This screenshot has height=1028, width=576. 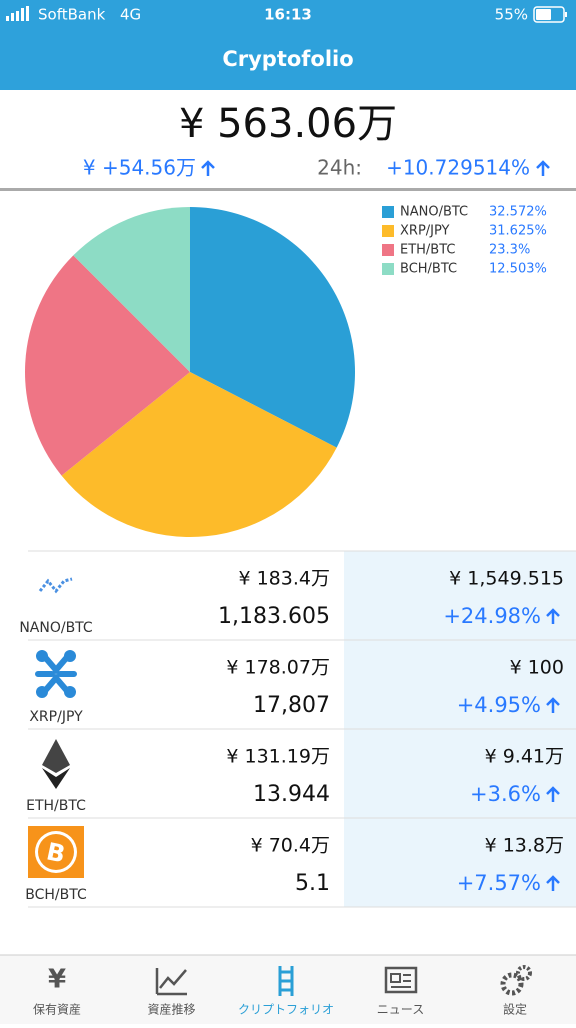 I want to click on tab-label: クリプトフォリオ, so click(x=286, y=1010).